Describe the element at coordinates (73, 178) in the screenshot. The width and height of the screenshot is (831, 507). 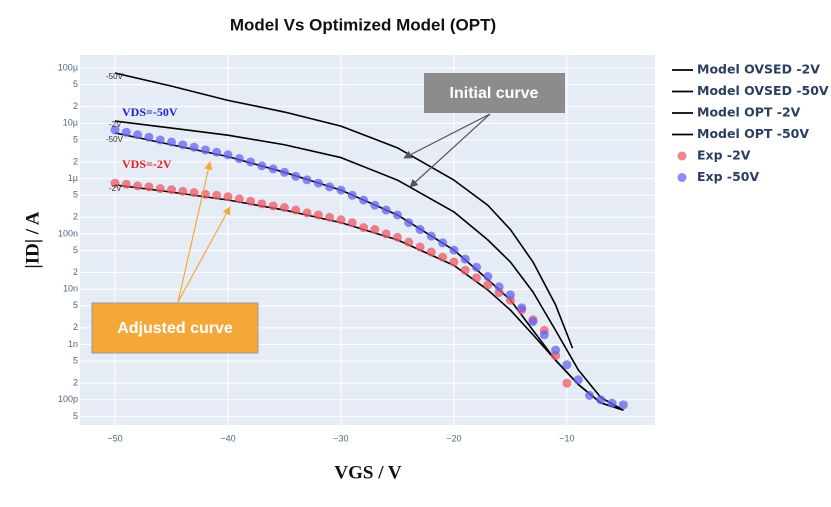
I see `y-tick-label: 1µ` at that location.